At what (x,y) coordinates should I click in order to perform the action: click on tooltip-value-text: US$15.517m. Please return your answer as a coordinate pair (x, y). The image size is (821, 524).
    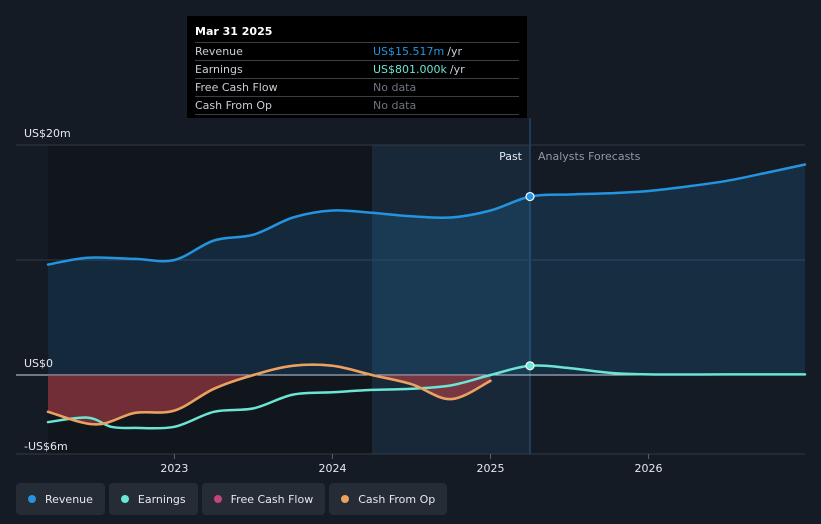
    Looking at the image, I should click on (409, 51).